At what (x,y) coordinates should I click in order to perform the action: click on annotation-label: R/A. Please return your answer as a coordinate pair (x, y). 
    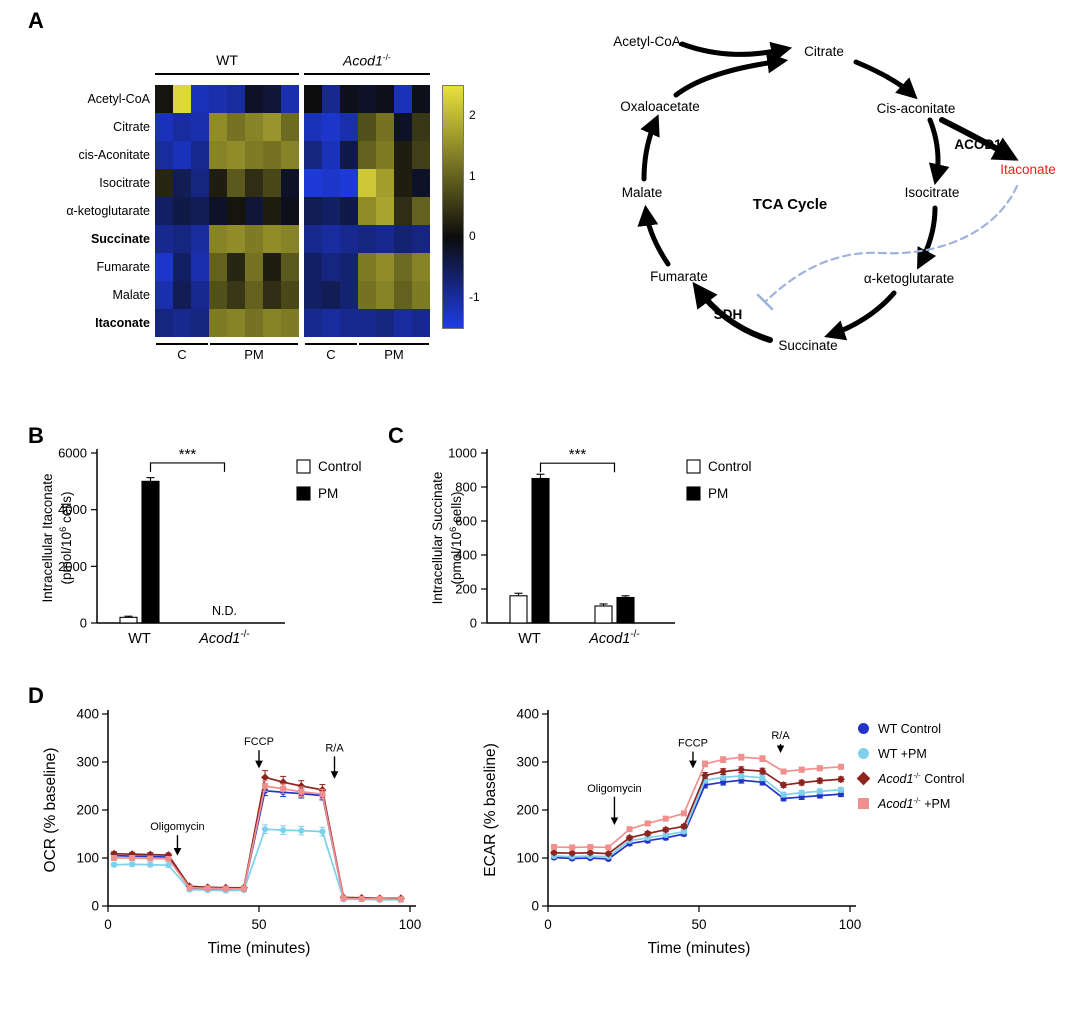
    Looking at the image, I should click on (780, 736).